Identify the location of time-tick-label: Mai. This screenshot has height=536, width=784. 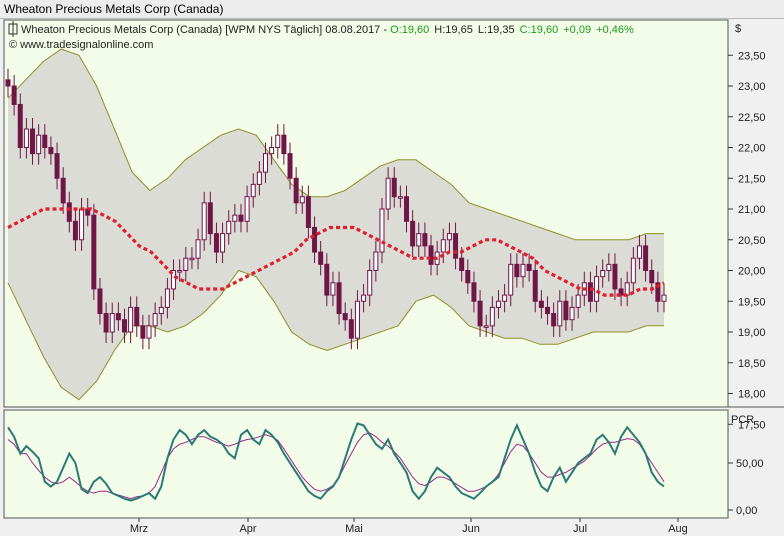
(354, 529).